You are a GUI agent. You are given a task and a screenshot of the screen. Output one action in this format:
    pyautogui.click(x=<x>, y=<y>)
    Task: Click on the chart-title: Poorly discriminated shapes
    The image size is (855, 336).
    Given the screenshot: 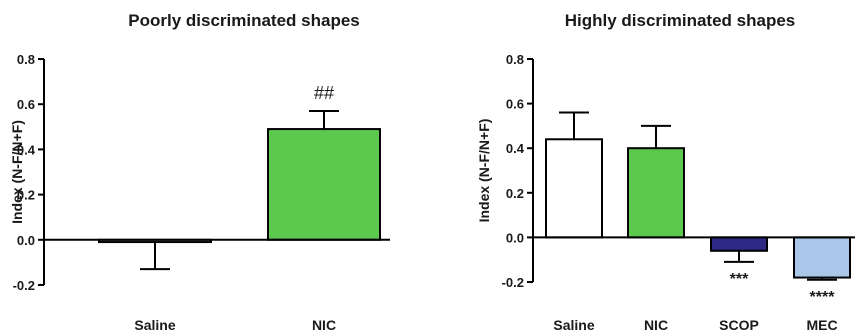 What is the action you would take?
    pyautogui.click(x=243, y=20)
    